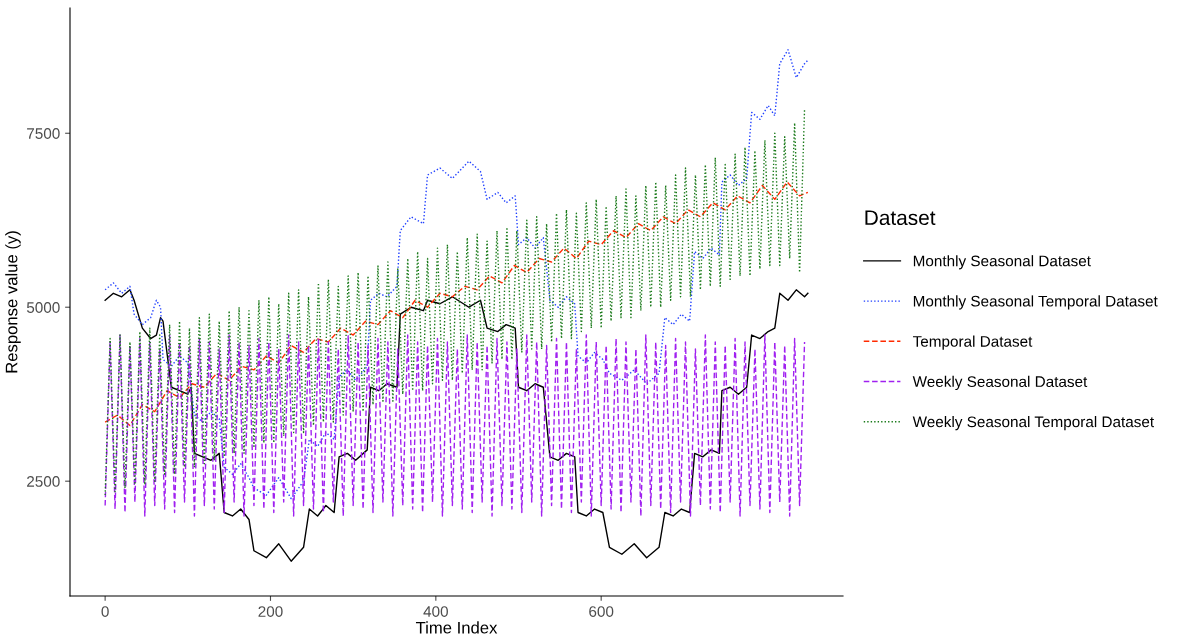  What do you see at coordinates (43, 307) in the screenshot?
I see `y-tick-label: 5000` at bounding box center [43, 307].